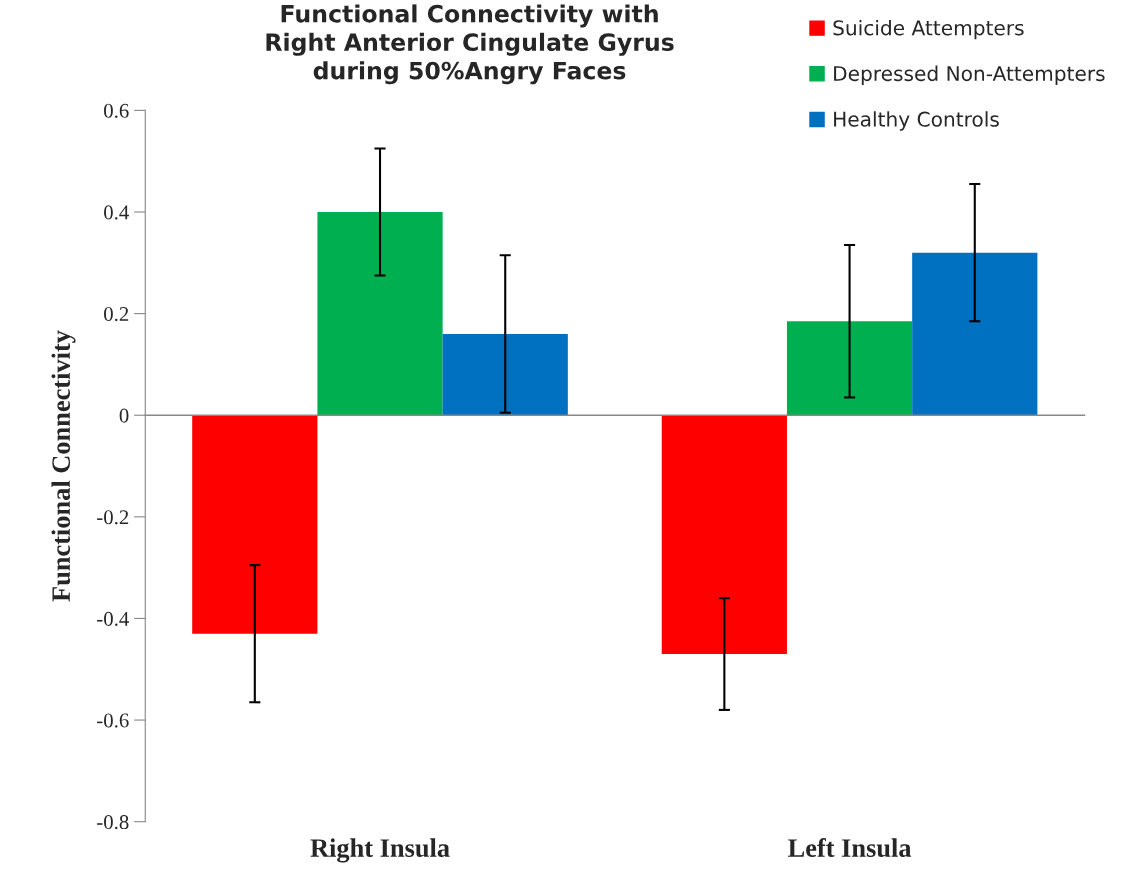 The width and height of the screenshot is (1126, 876). What do you see at coordinates (113, 822) in the screenshot?
I see `y-tick-label: -0.8` at bounding box center [113, 822].